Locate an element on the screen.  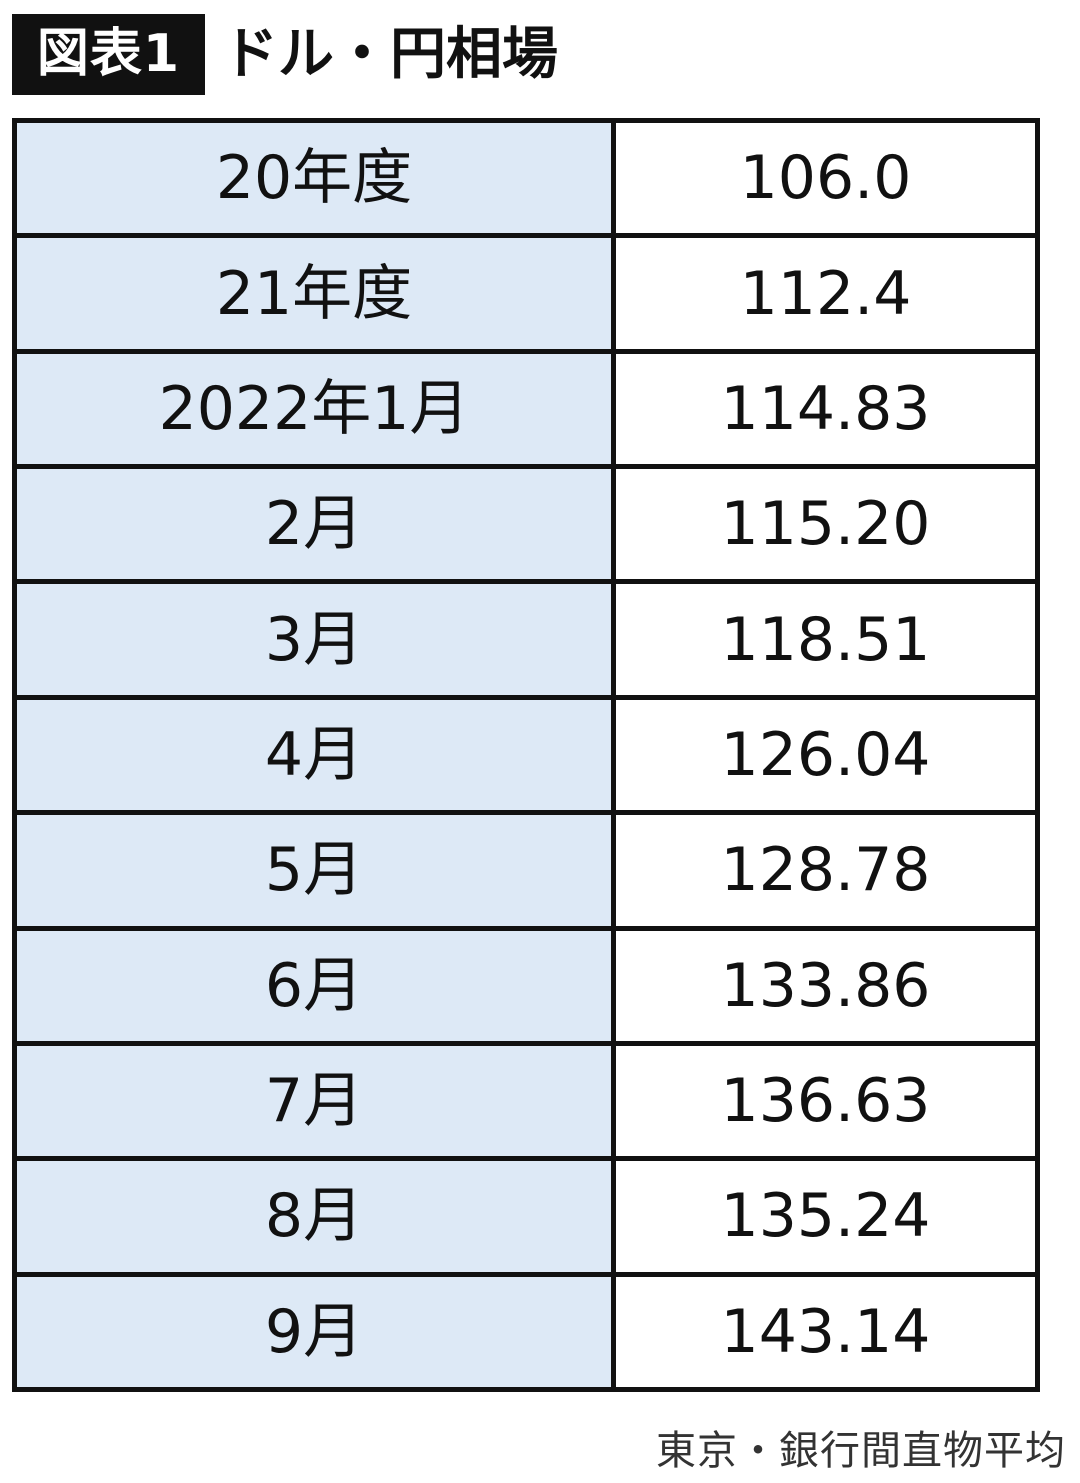
row-label: 3月 is located at coordinates (314, 639).